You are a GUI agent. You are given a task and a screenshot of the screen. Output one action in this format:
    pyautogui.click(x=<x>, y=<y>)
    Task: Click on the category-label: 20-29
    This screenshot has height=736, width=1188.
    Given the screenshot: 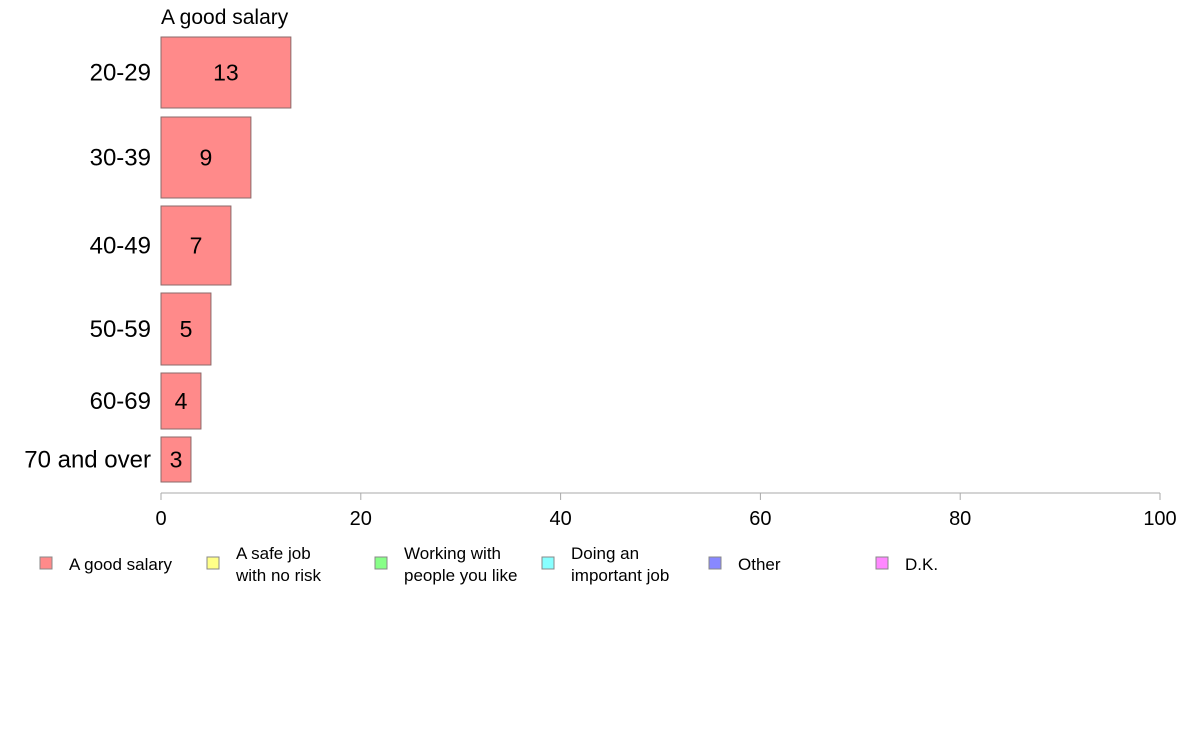 What is the action you would take?
    pyautogui.click(x=120, y=73)
    